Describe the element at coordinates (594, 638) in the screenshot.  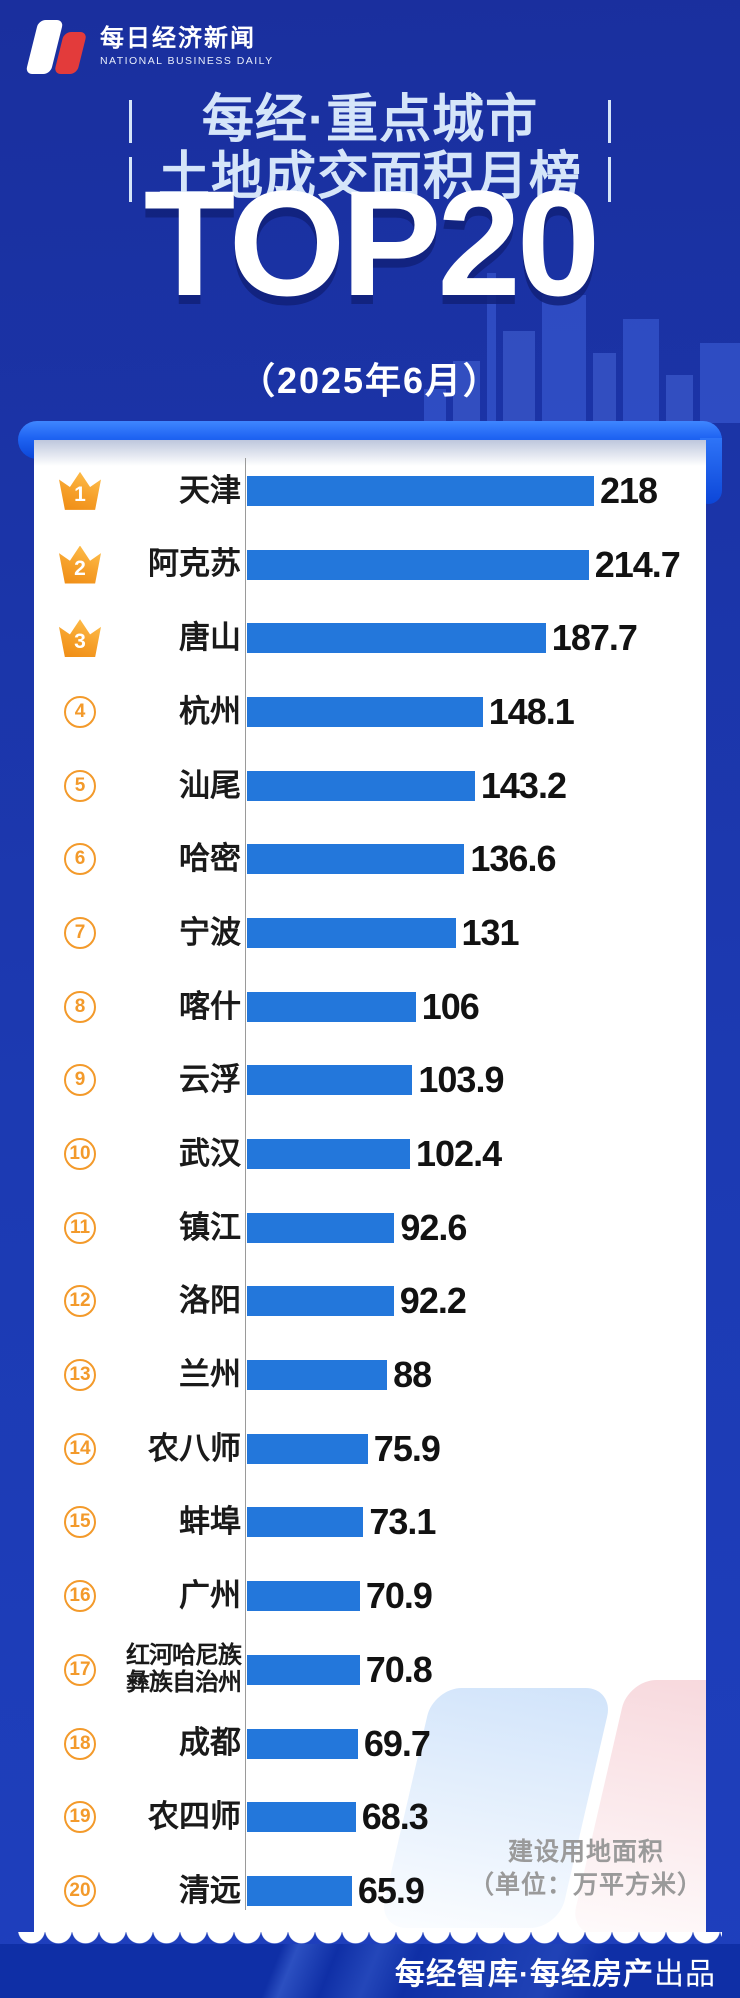
I see `value-label: 187.7` at that location.